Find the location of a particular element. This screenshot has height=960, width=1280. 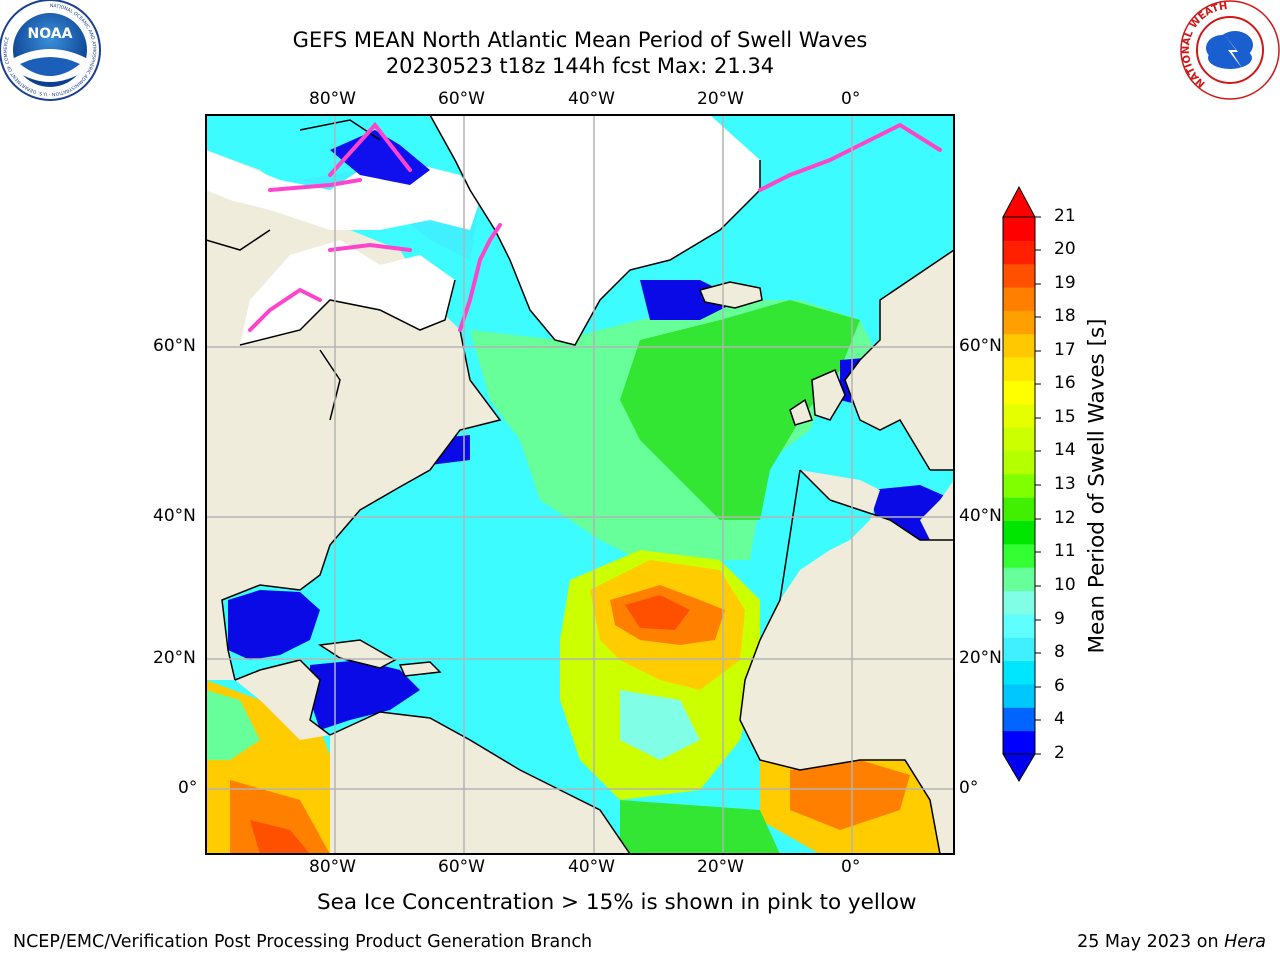

region-caribbean is located at coordinates (365, 695).